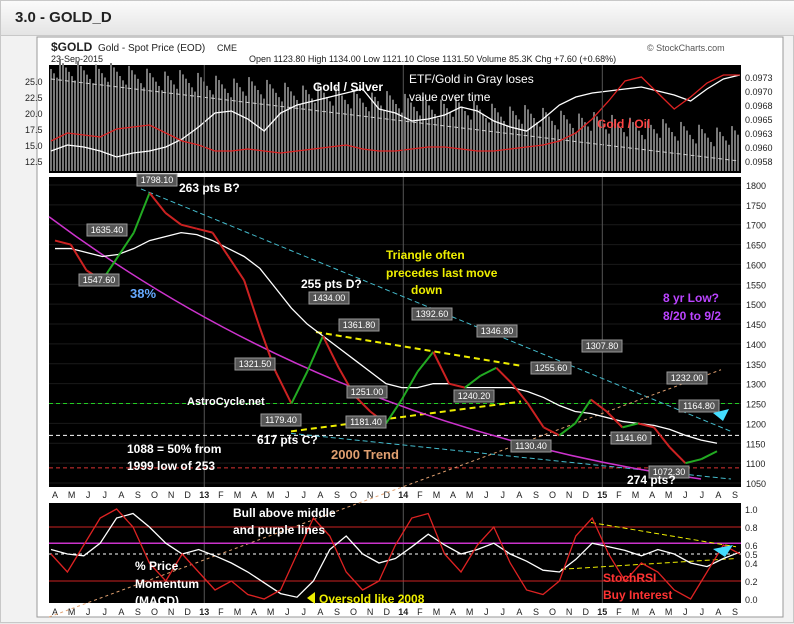 This screenshot has height=624, width=794. I want to click on top-left-tick: 25.0, so click(34, 82).